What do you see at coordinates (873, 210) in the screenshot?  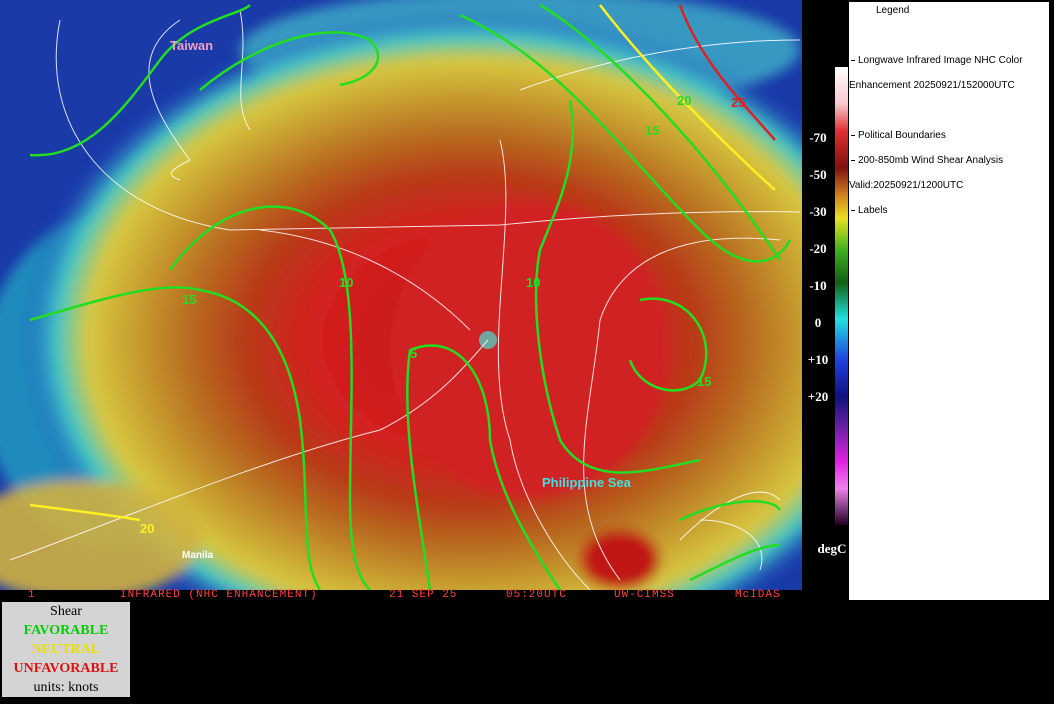 I see `legend-text: Labels` at bounding box center [873, 210].